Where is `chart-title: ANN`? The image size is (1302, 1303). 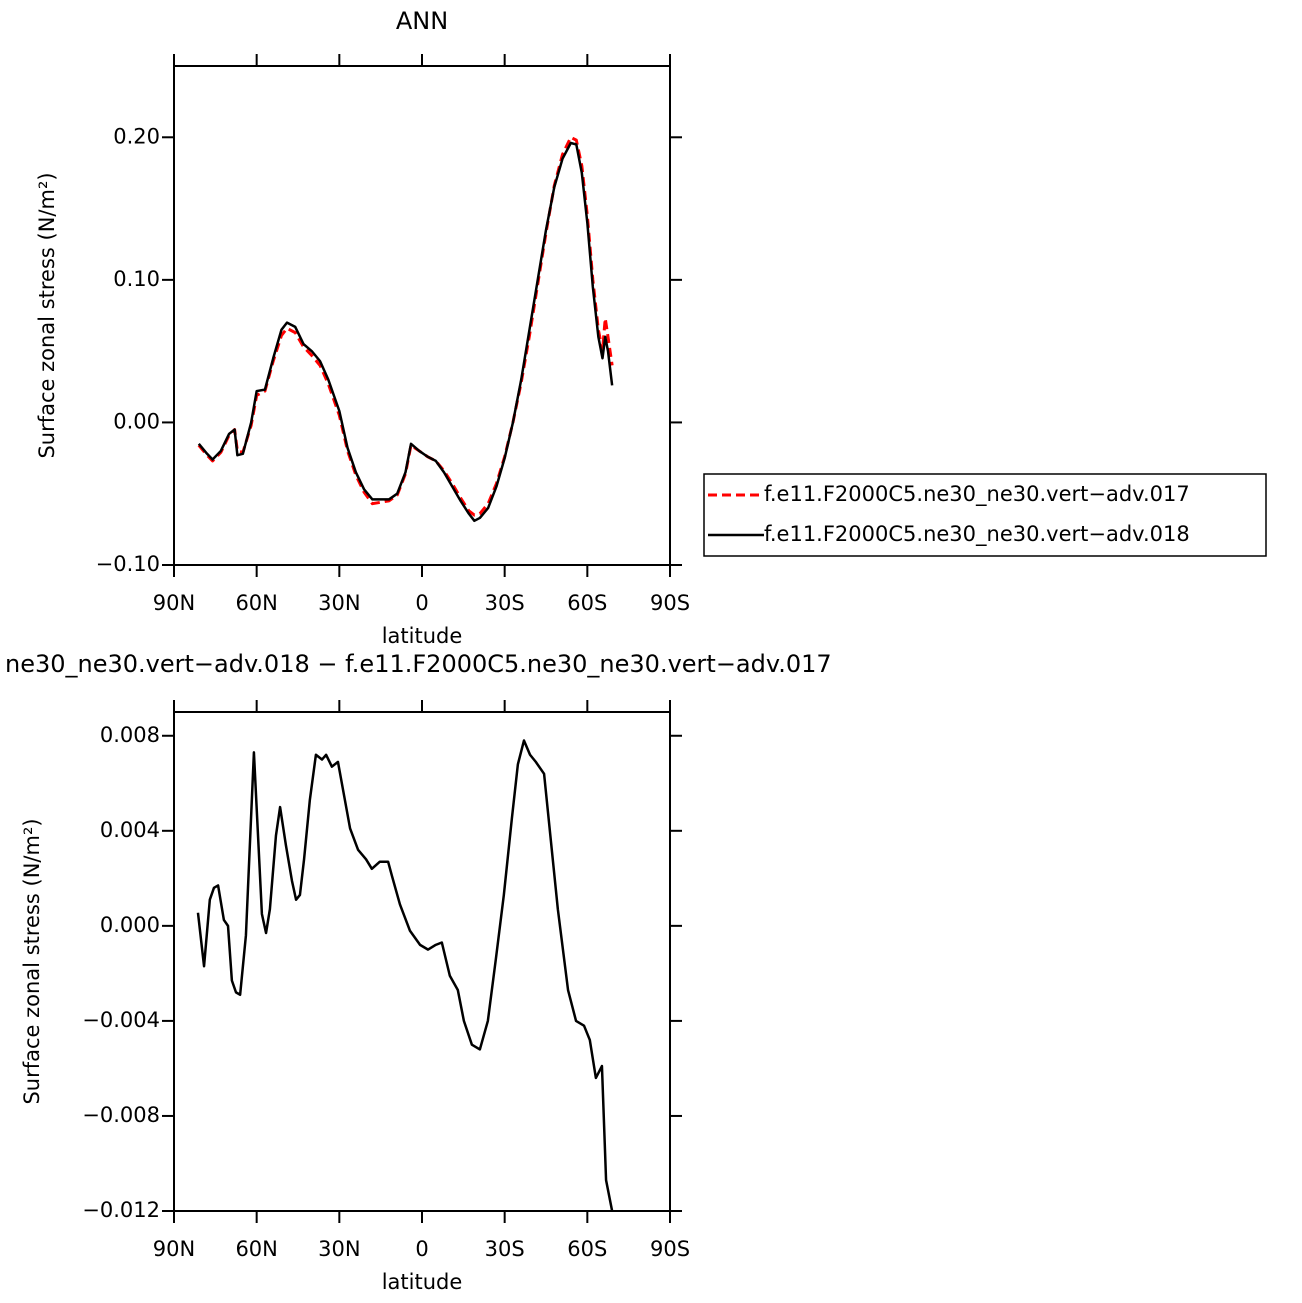 chart-title: ANN is located at coordinates (422, 21).